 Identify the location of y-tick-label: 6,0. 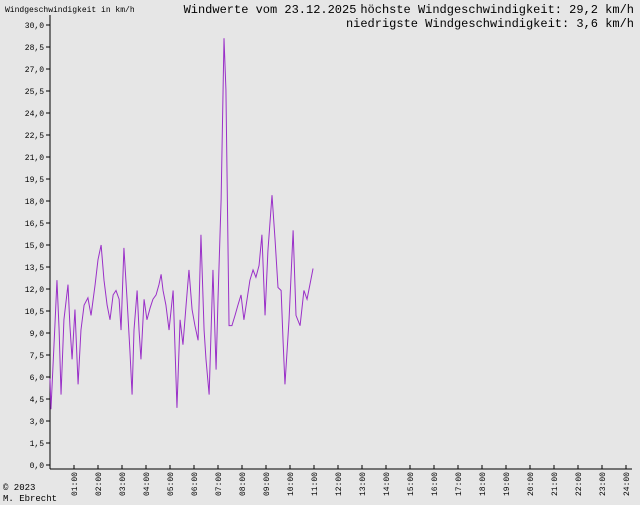
(37, 378).